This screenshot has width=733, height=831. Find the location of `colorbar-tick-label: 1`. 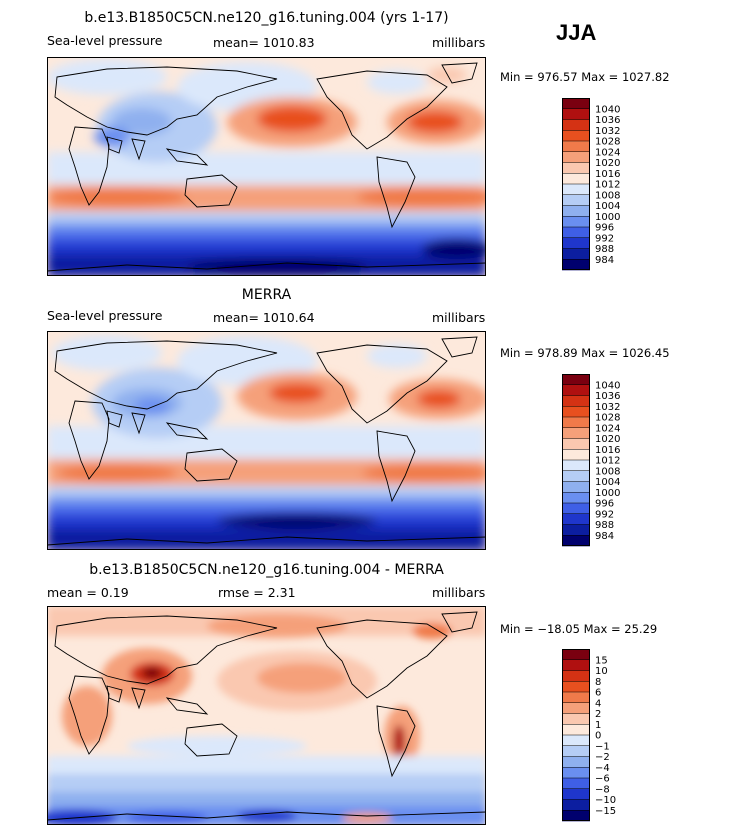

colorbar-tick-label: 1 is located at coordinates (598, 725).